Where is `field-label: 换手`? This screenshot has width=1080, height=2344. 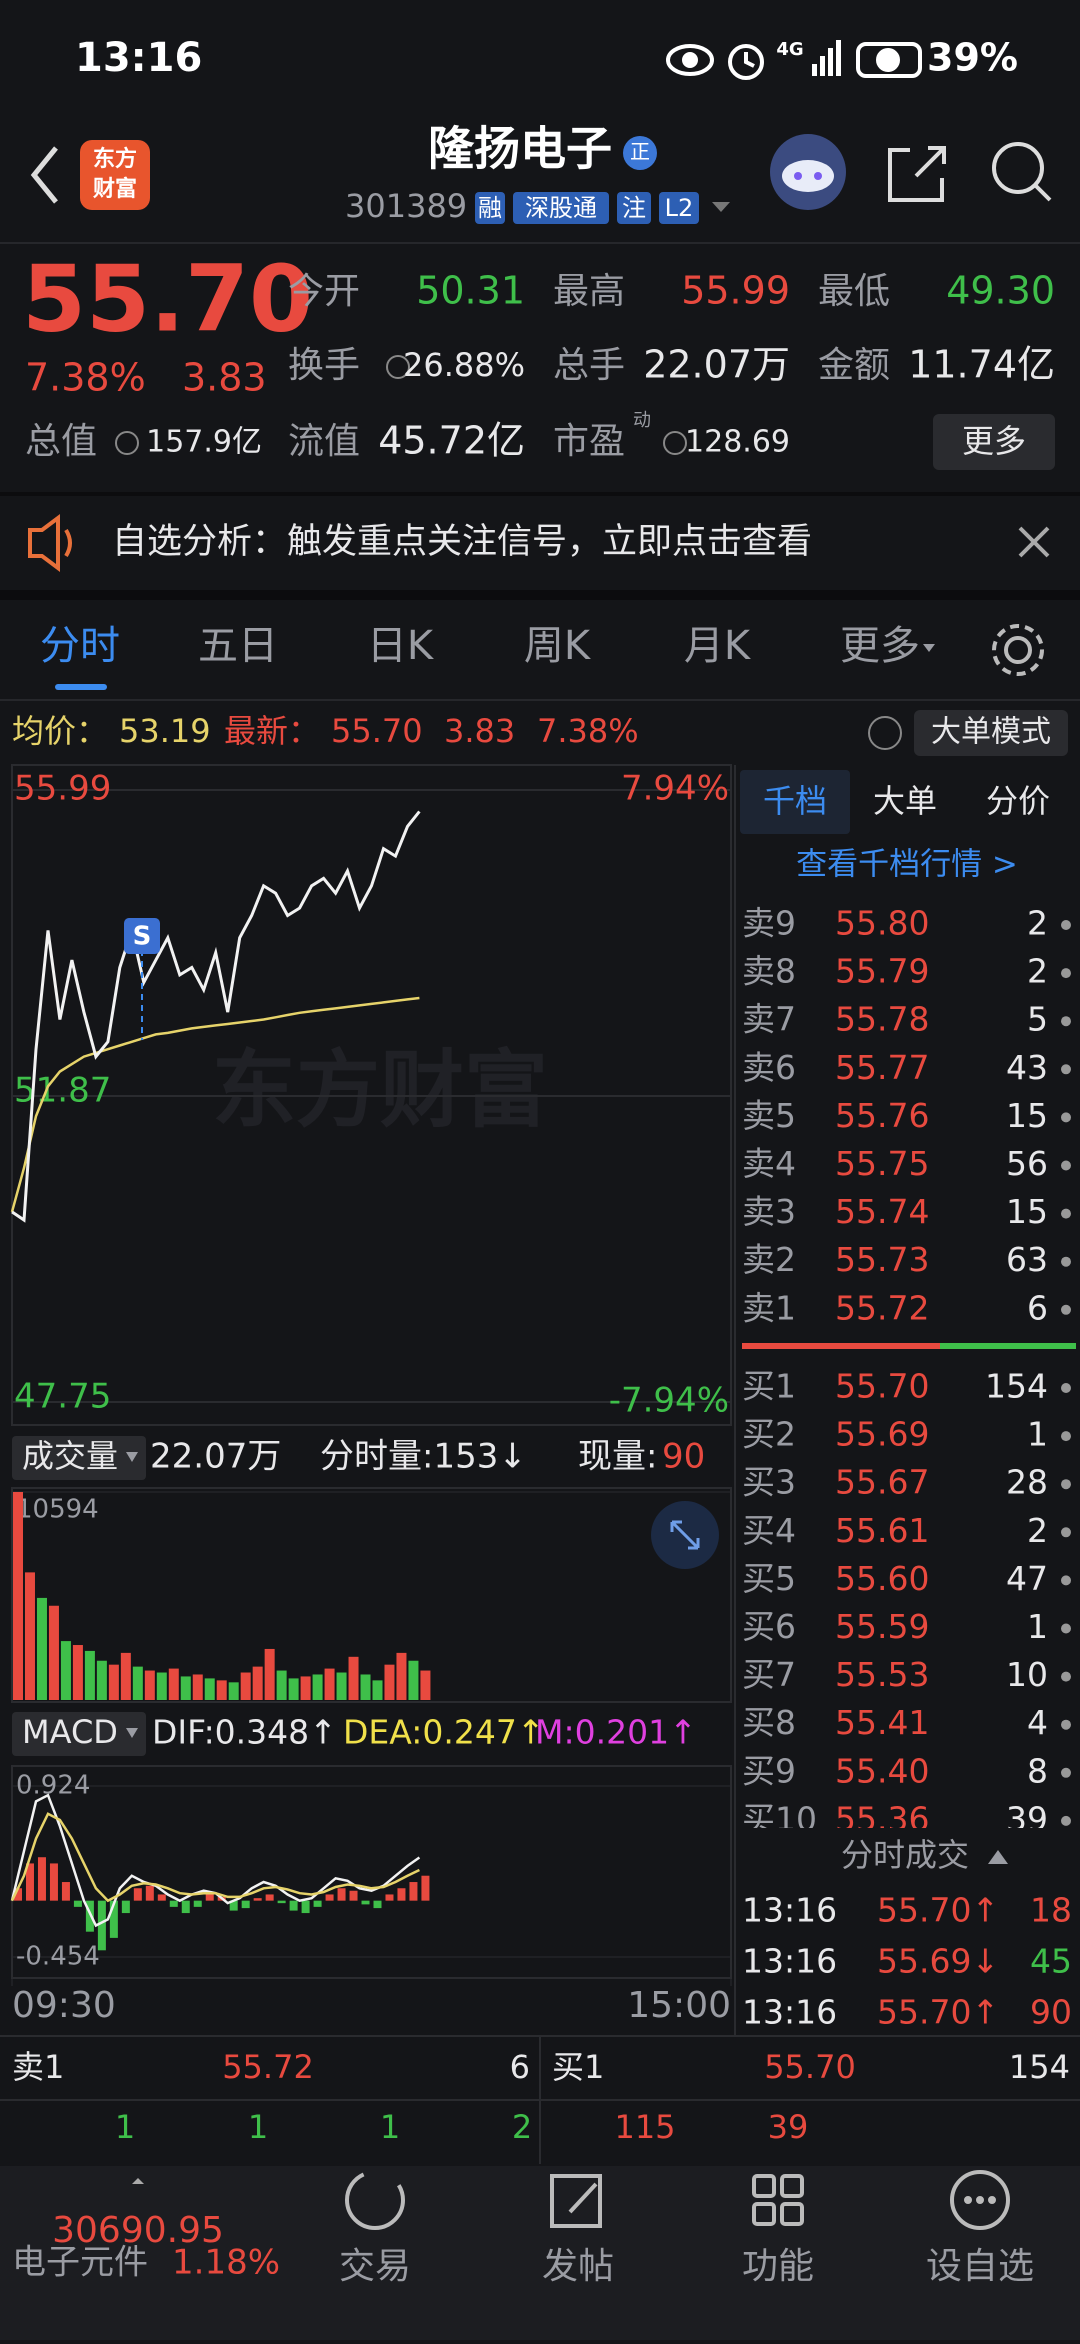 field-label: 换手 is located at coordinates (324, 365).